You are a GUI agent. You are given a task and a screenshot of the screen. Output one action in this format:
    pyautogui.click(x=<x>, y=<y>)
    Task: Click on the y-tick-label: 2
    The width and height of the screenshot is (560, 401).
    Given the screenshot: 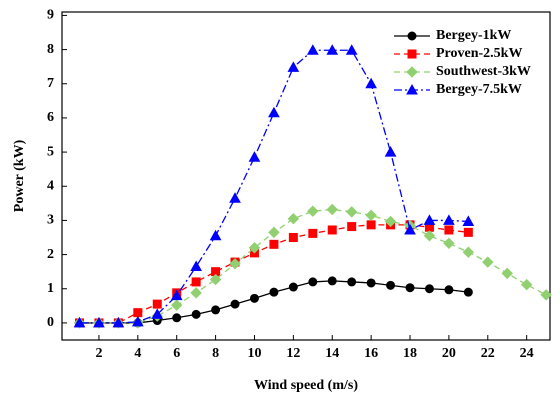 What is the action you would take?
    pyautogui.click(x=50, y=254)
    